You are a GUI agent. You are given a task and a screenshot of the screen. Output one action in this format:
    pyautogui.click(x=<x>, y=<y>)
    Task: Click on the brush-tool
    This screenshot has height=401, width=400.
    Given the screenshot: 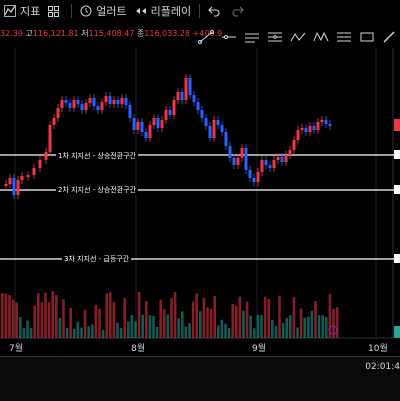 What is the action you would take?
    pyautogui.click(x=390, y=37)
    